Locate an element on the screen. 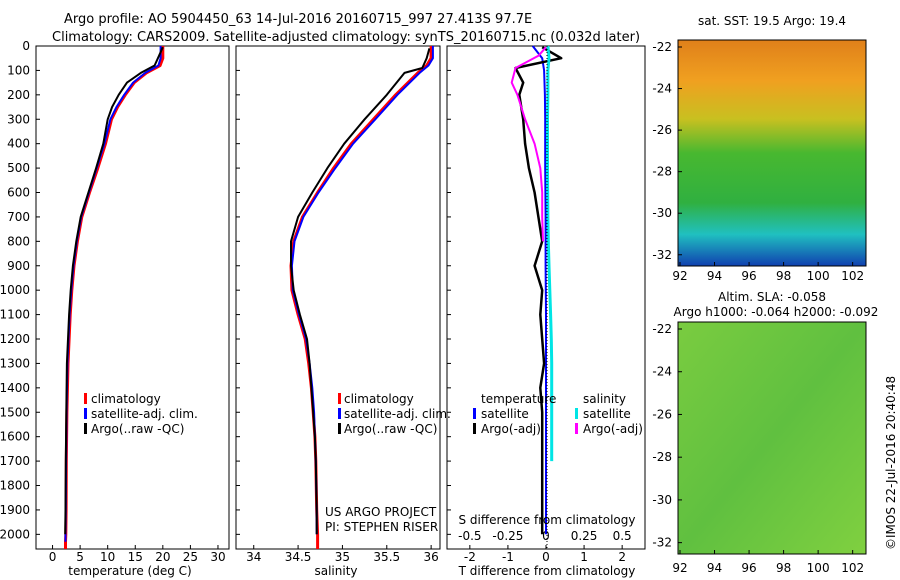  difference-top-axis: -0.5 -0.25 0 0.25 0.5 is located at coordinates (545, 536).